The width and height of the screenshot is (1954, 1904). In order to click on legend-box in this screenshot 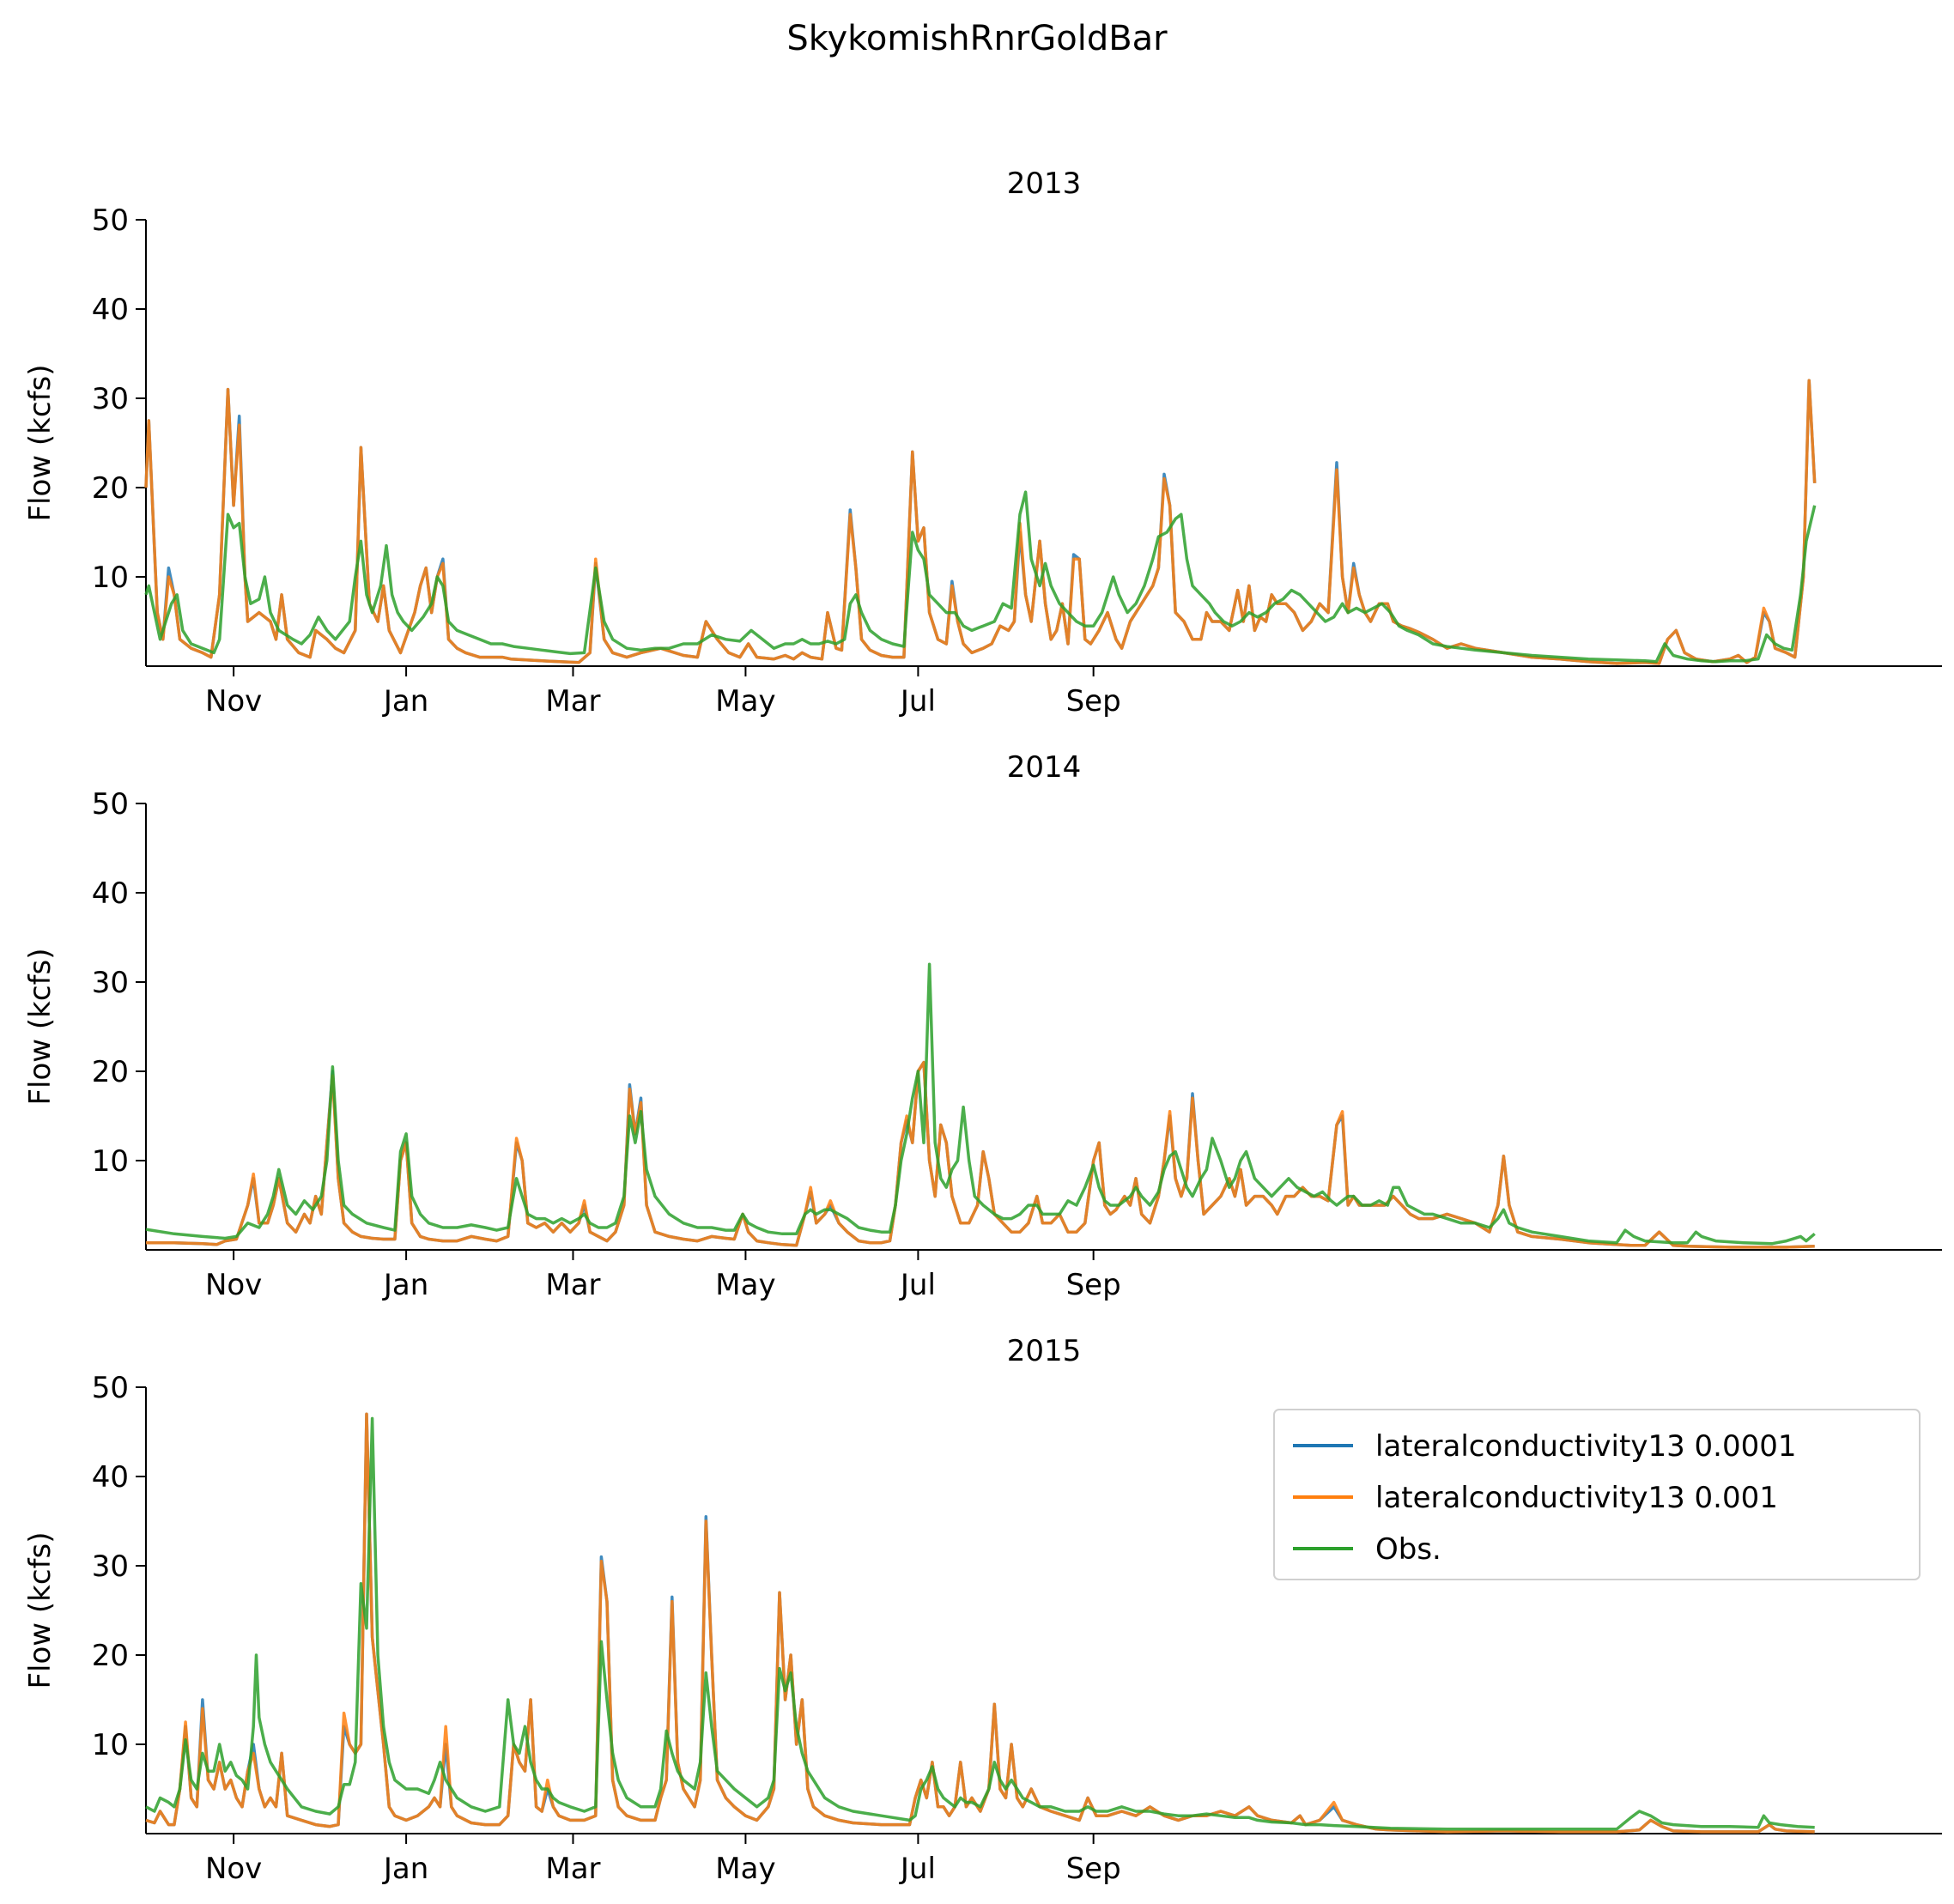, I will do `click(1597, 1495)`.